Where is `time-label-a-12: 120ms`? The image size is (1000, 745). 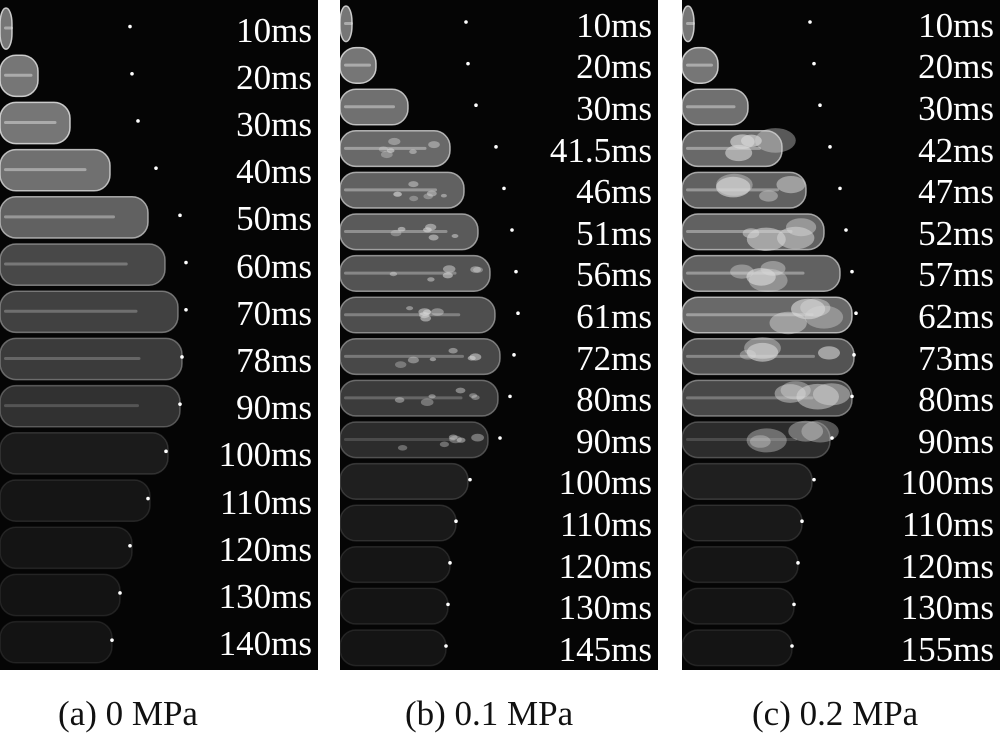
time-label-a-12: 120ms is located at coordinates (265, 549).